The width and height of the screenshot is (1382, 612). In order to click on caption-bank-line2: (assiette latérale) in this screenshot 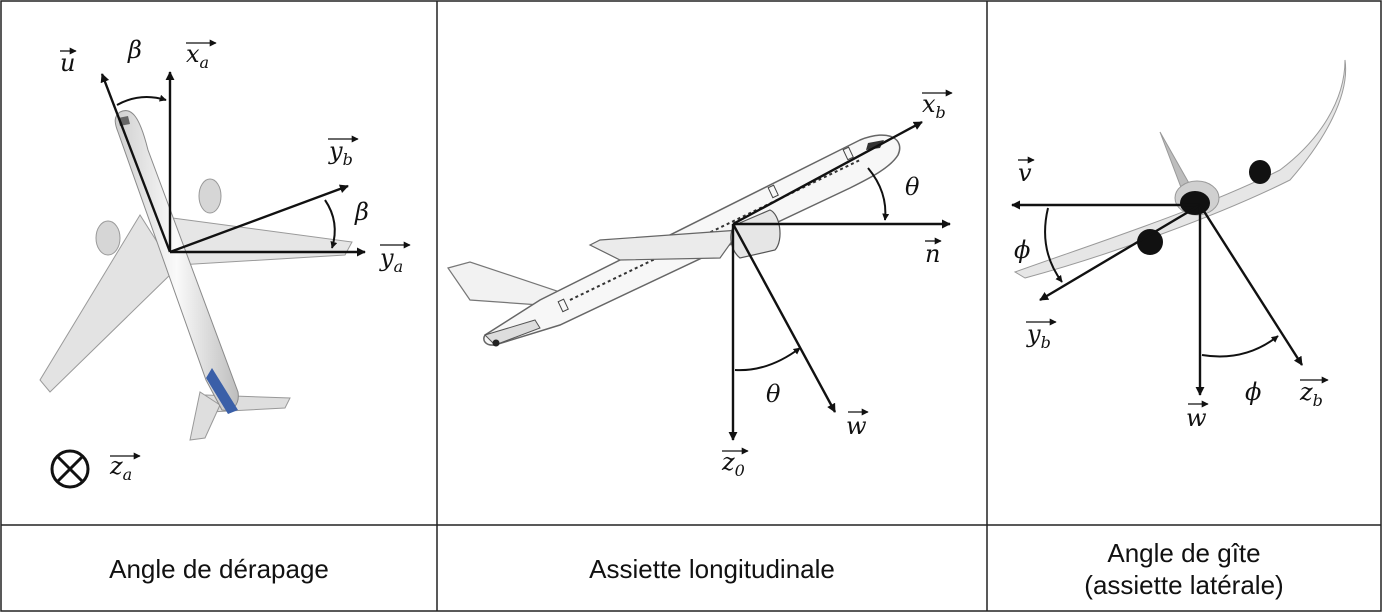, I will do `click(1184, 584)`.